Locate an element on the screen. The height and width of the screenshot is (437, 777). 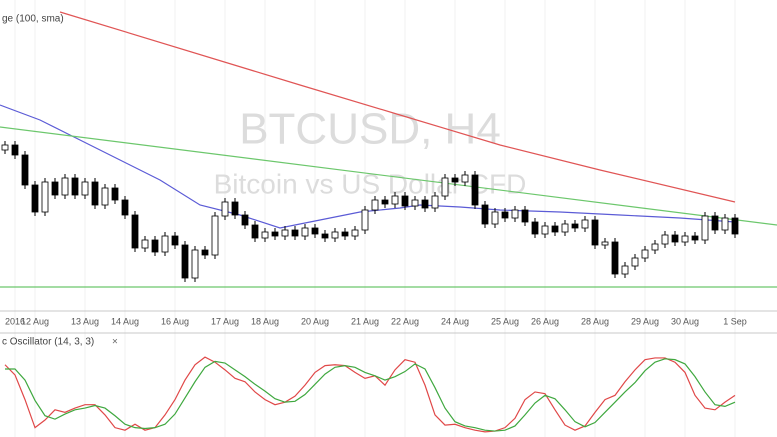
x-tick-label: 25 Aug is located at coordinates (505, 321).